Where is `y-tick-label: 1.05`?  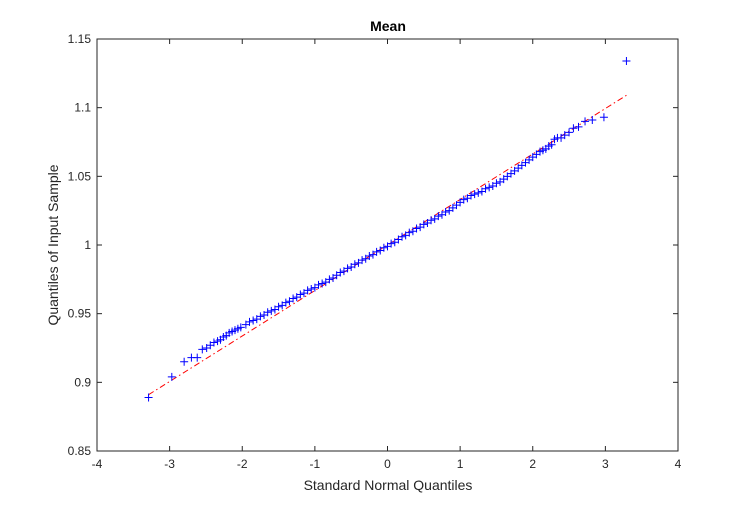 y-tick-label: 1.05 is located at coordinates (80, 176).